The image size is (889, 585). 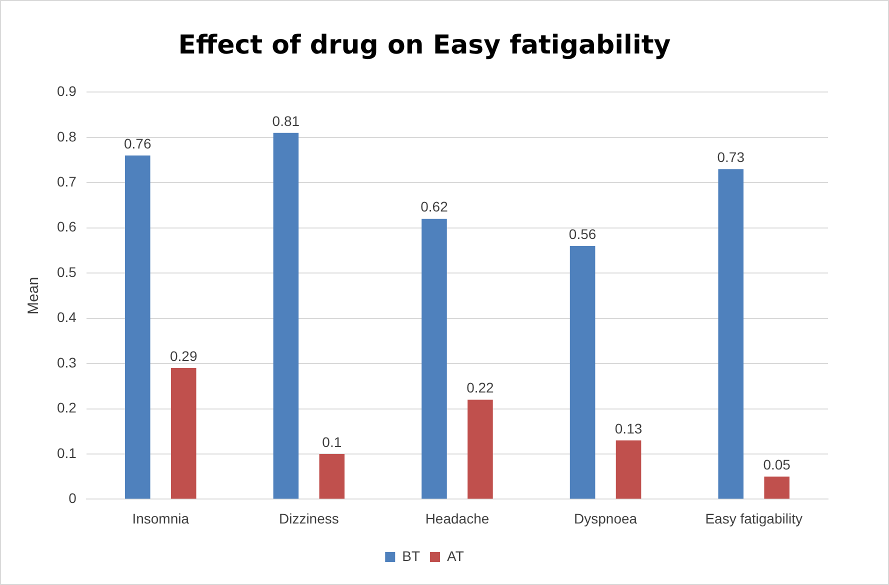 I want to click on data-label: 0.81, so click(x=286, y=120).